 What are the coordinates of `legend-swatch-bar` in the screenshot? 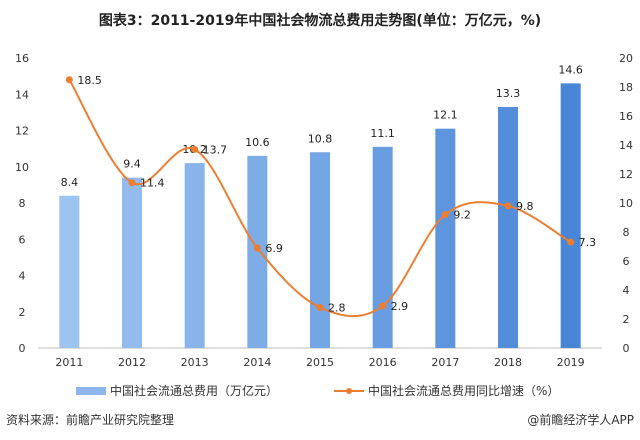 It's located at (91, 390).